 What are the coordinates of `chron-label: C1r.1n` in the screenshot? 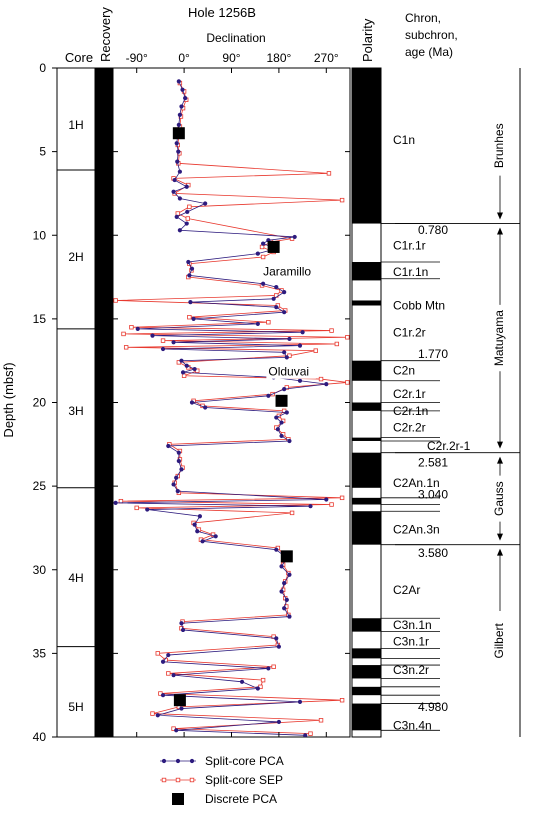 It's located at (410, 272).